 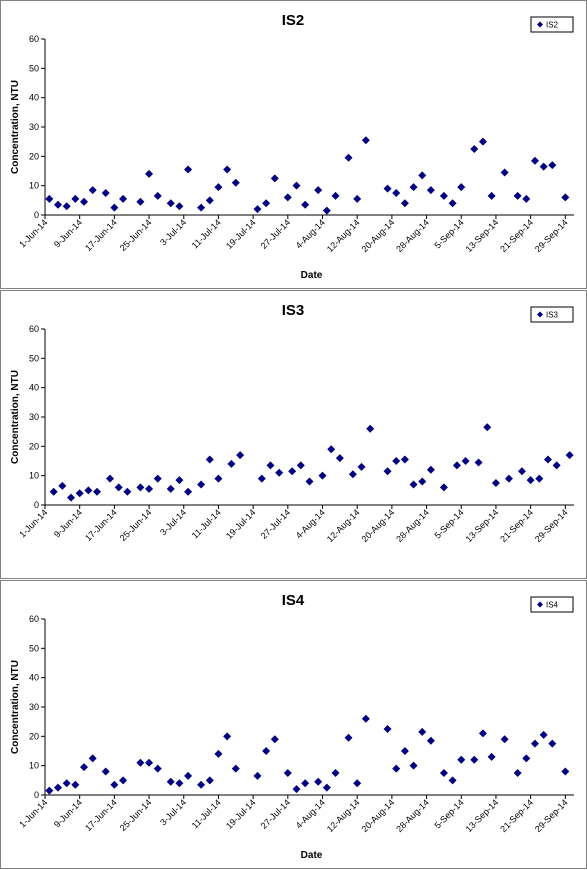 I want to click on y-tick-label: 60, so click(x=34, y=329).